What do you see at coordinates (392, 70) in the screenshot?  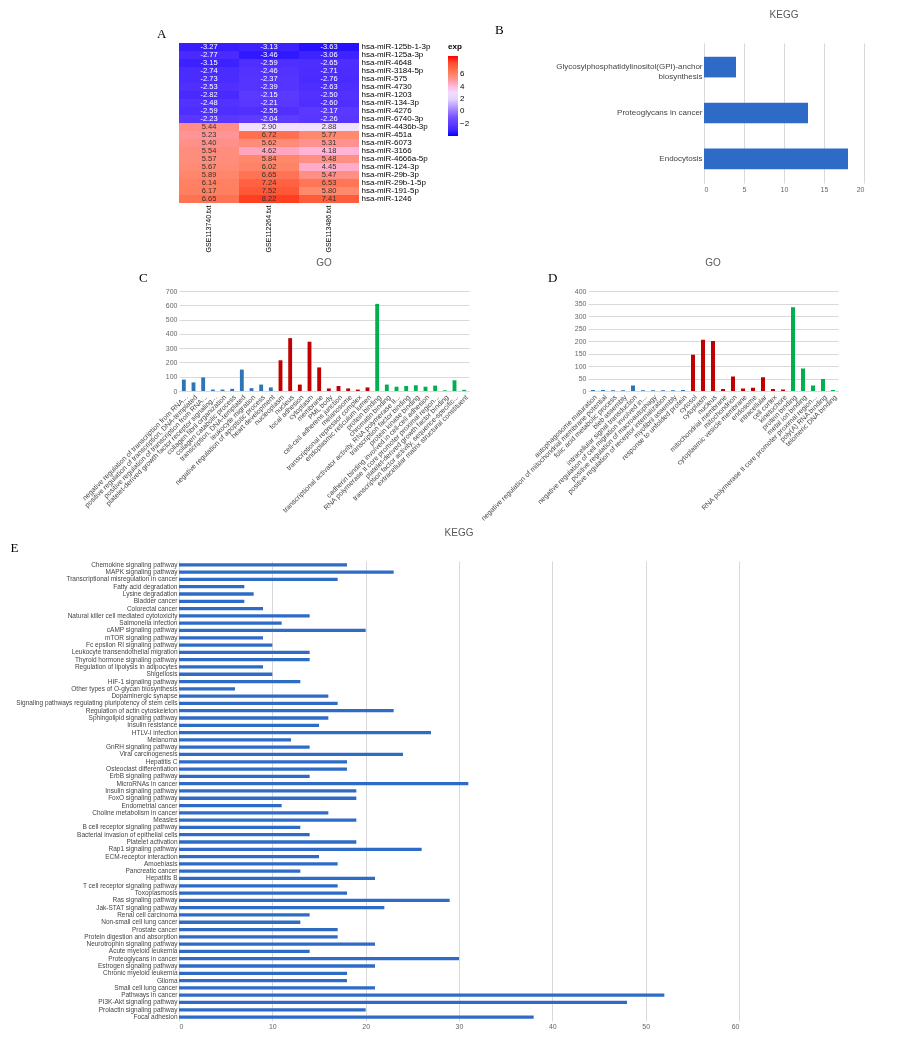 I see `y-tick-label: hsa-miR-3184-5p` at bounding box center [392, 70].